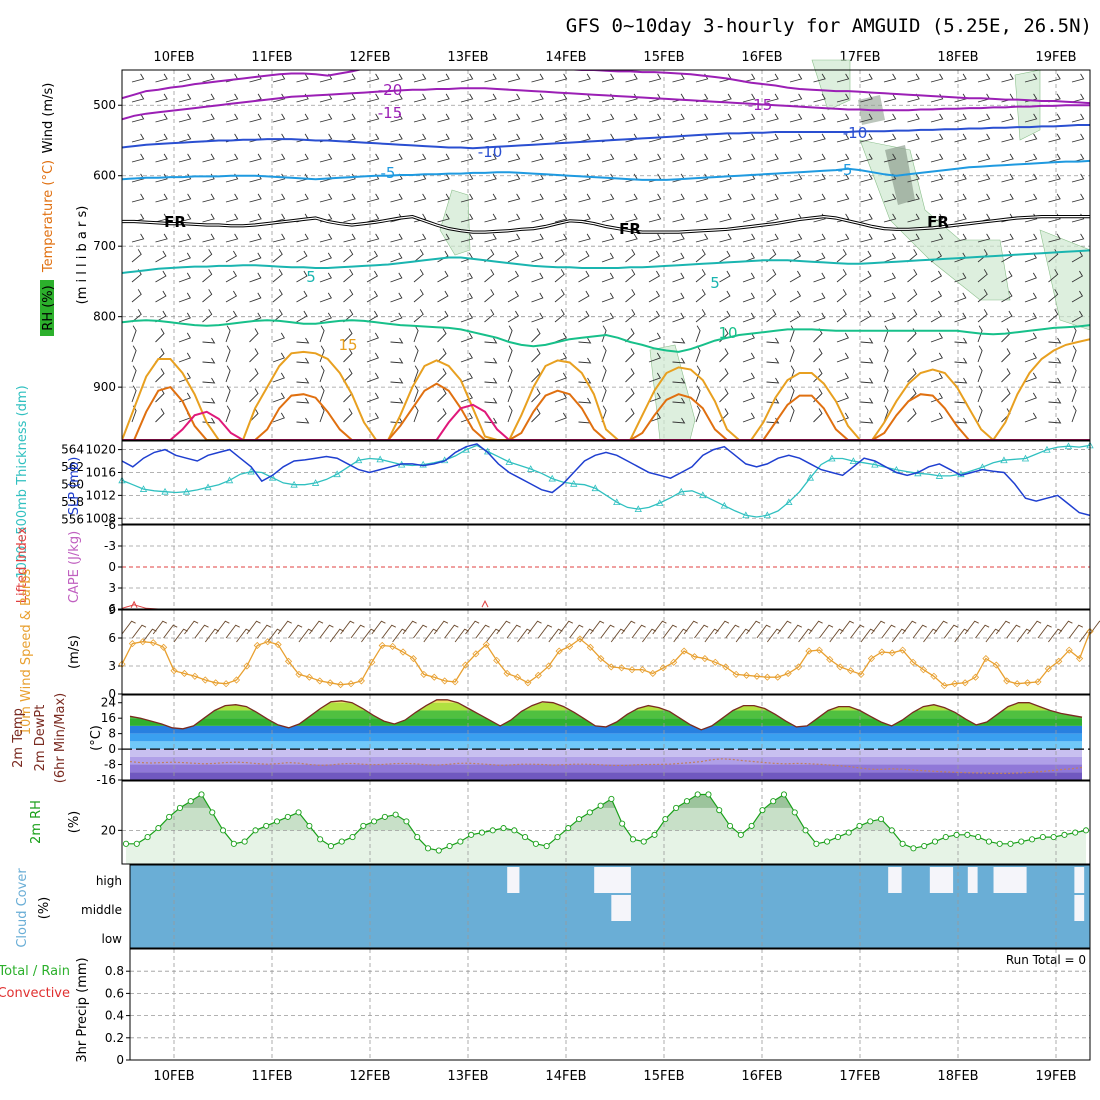 The height and width of the screenshot is (1100, 1100). I want to click on isotherm-label-2: -15, so click(760, 105).